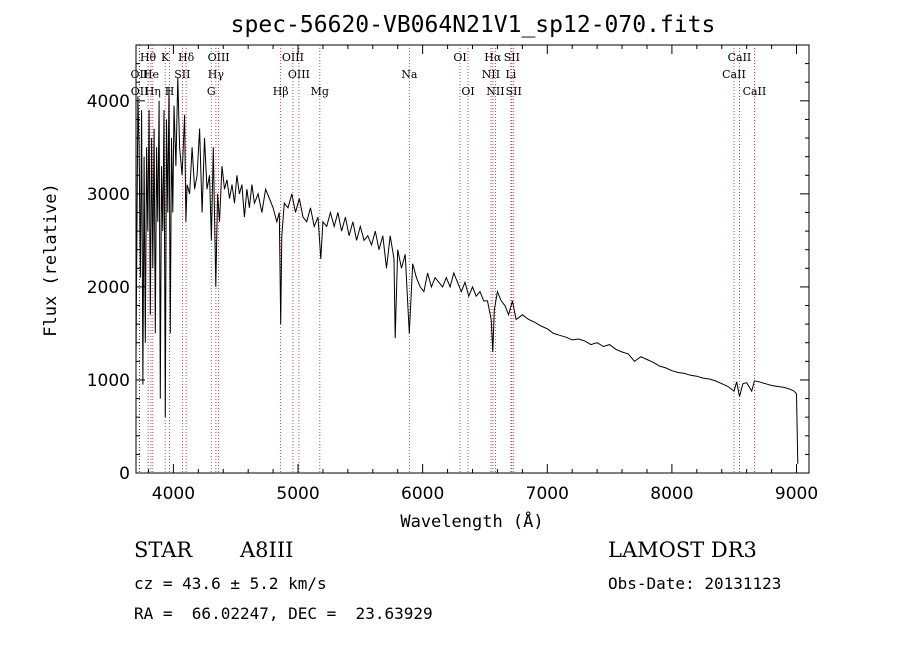 The image size is (900, 649). What do you see at coordinates (219, 57) in the screenshot?
I see `line-label-9: OIII` at bounding box center [219, 57].